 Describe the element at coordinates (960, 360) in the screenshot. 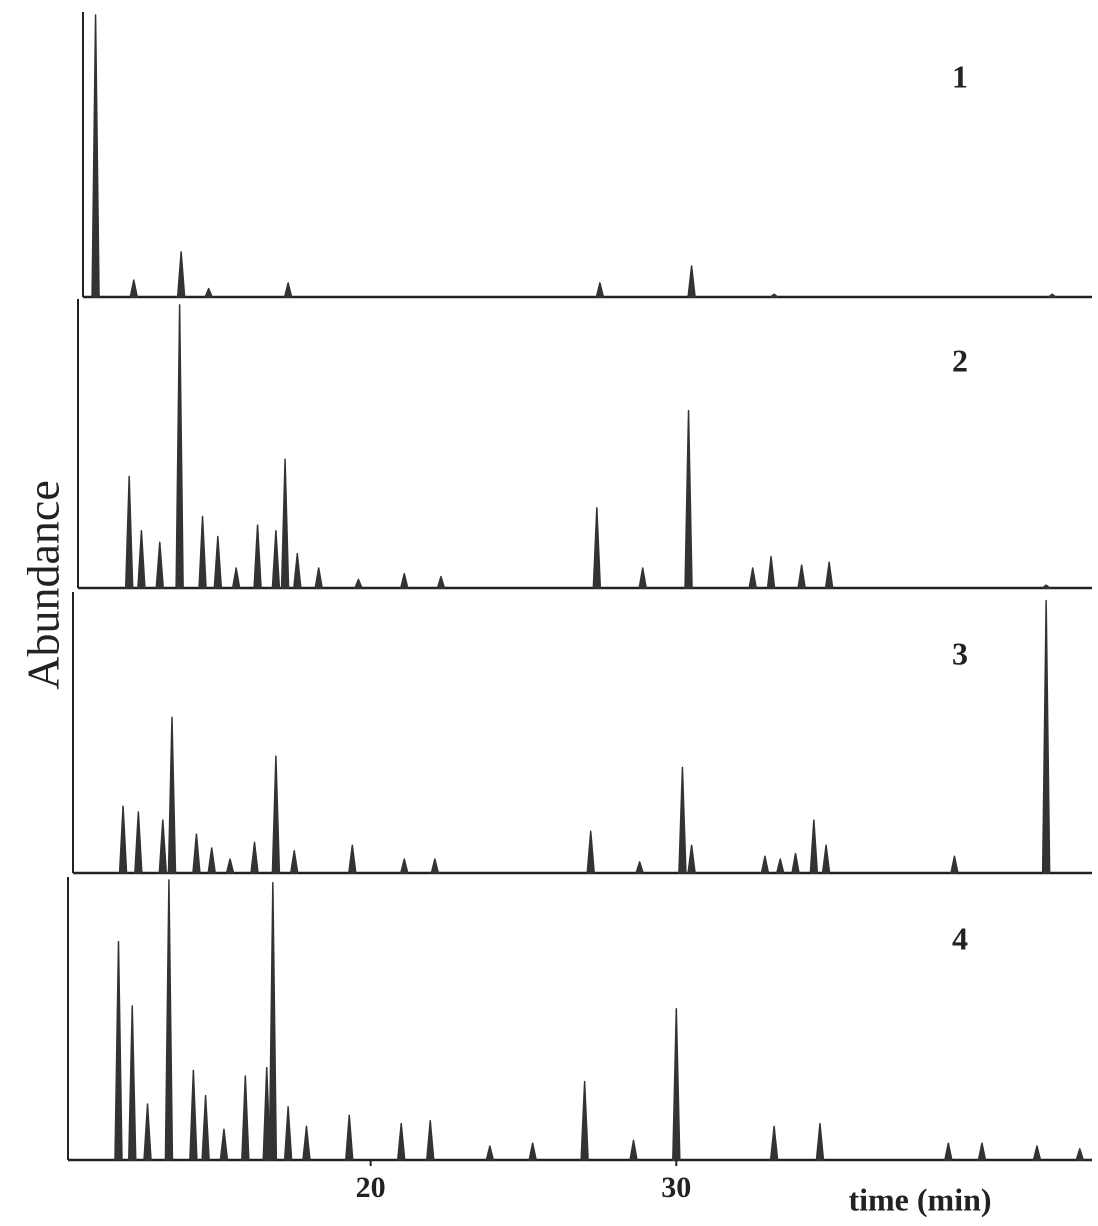

I see `panel-label: 2` at that location.